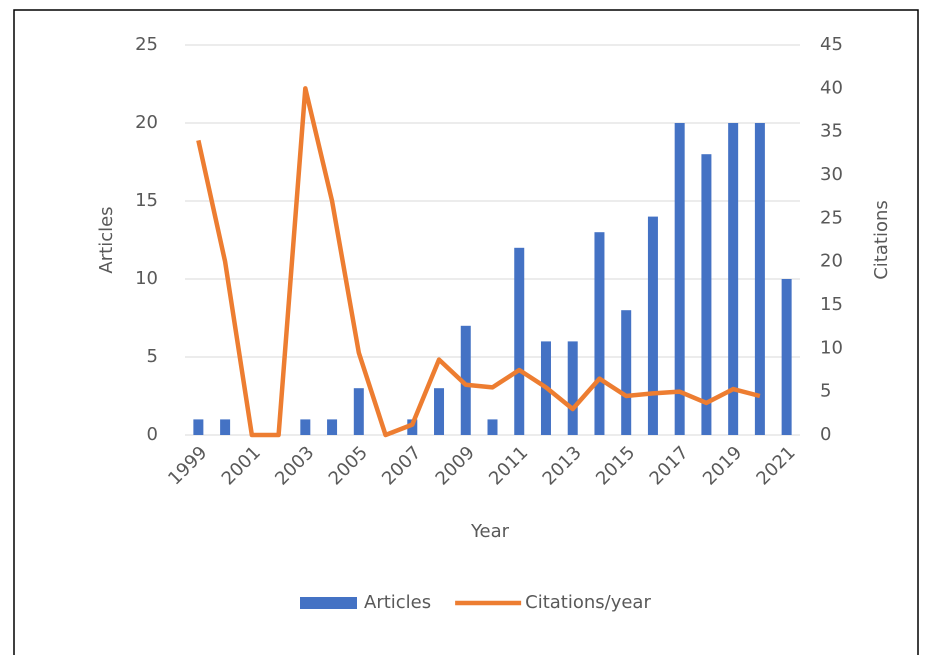 Image resolution: width=930 pixels, height=655 pixels. What do you see at coordinates (825, 434) in the screenshot?
I see `y2-tick-label: 0` at bounding box center [825, 434].